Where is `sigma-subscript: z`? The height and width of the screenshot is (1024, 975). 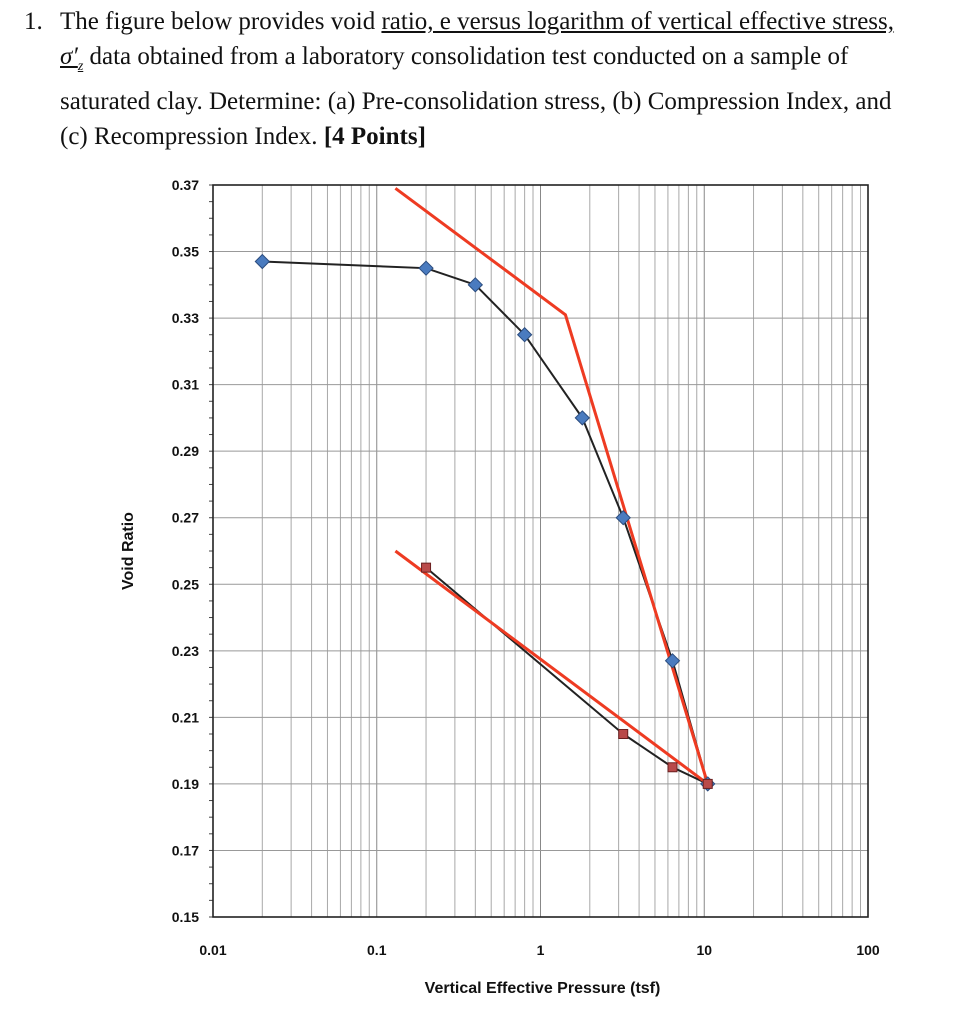
sigma-subscript: z is located at coordinates (80, 66).